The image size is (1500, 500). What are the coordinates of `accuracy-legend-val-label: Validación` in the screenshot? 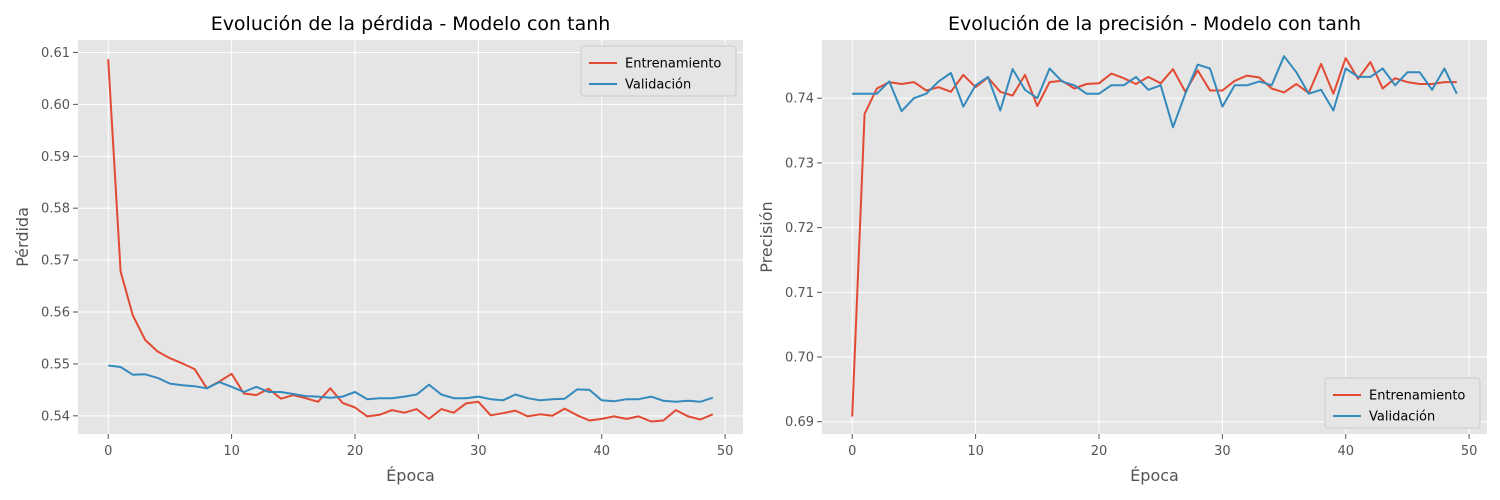 It's located at (1402, 417).